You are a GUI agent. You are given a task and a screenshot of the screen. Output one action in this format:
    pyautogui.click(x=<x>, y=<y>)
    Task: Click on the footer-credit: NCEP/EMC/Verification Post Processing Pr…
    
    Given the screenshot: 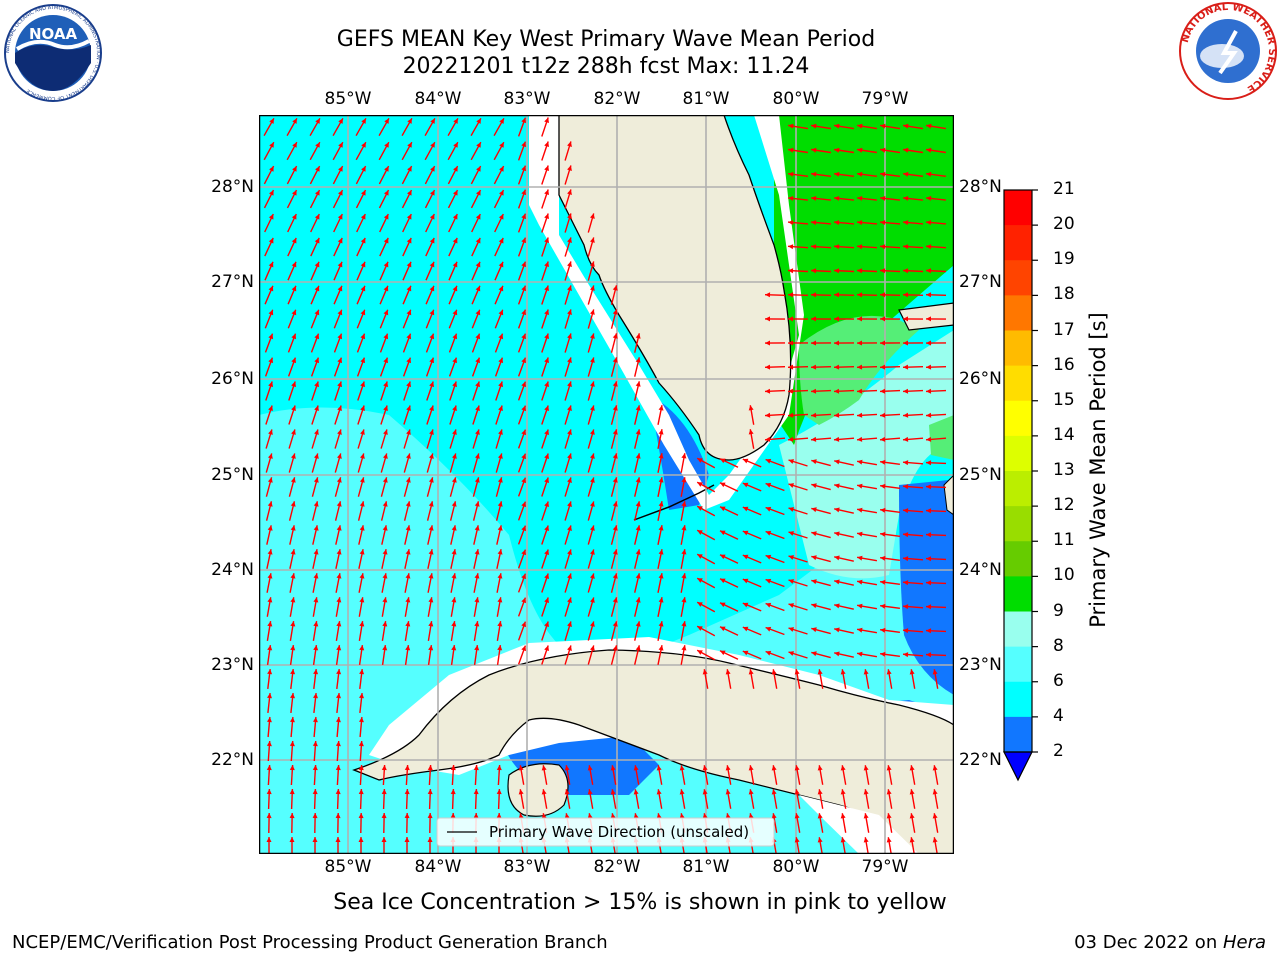 What is the action you would take?
    pyautogui.click(x=310, y=942)
    